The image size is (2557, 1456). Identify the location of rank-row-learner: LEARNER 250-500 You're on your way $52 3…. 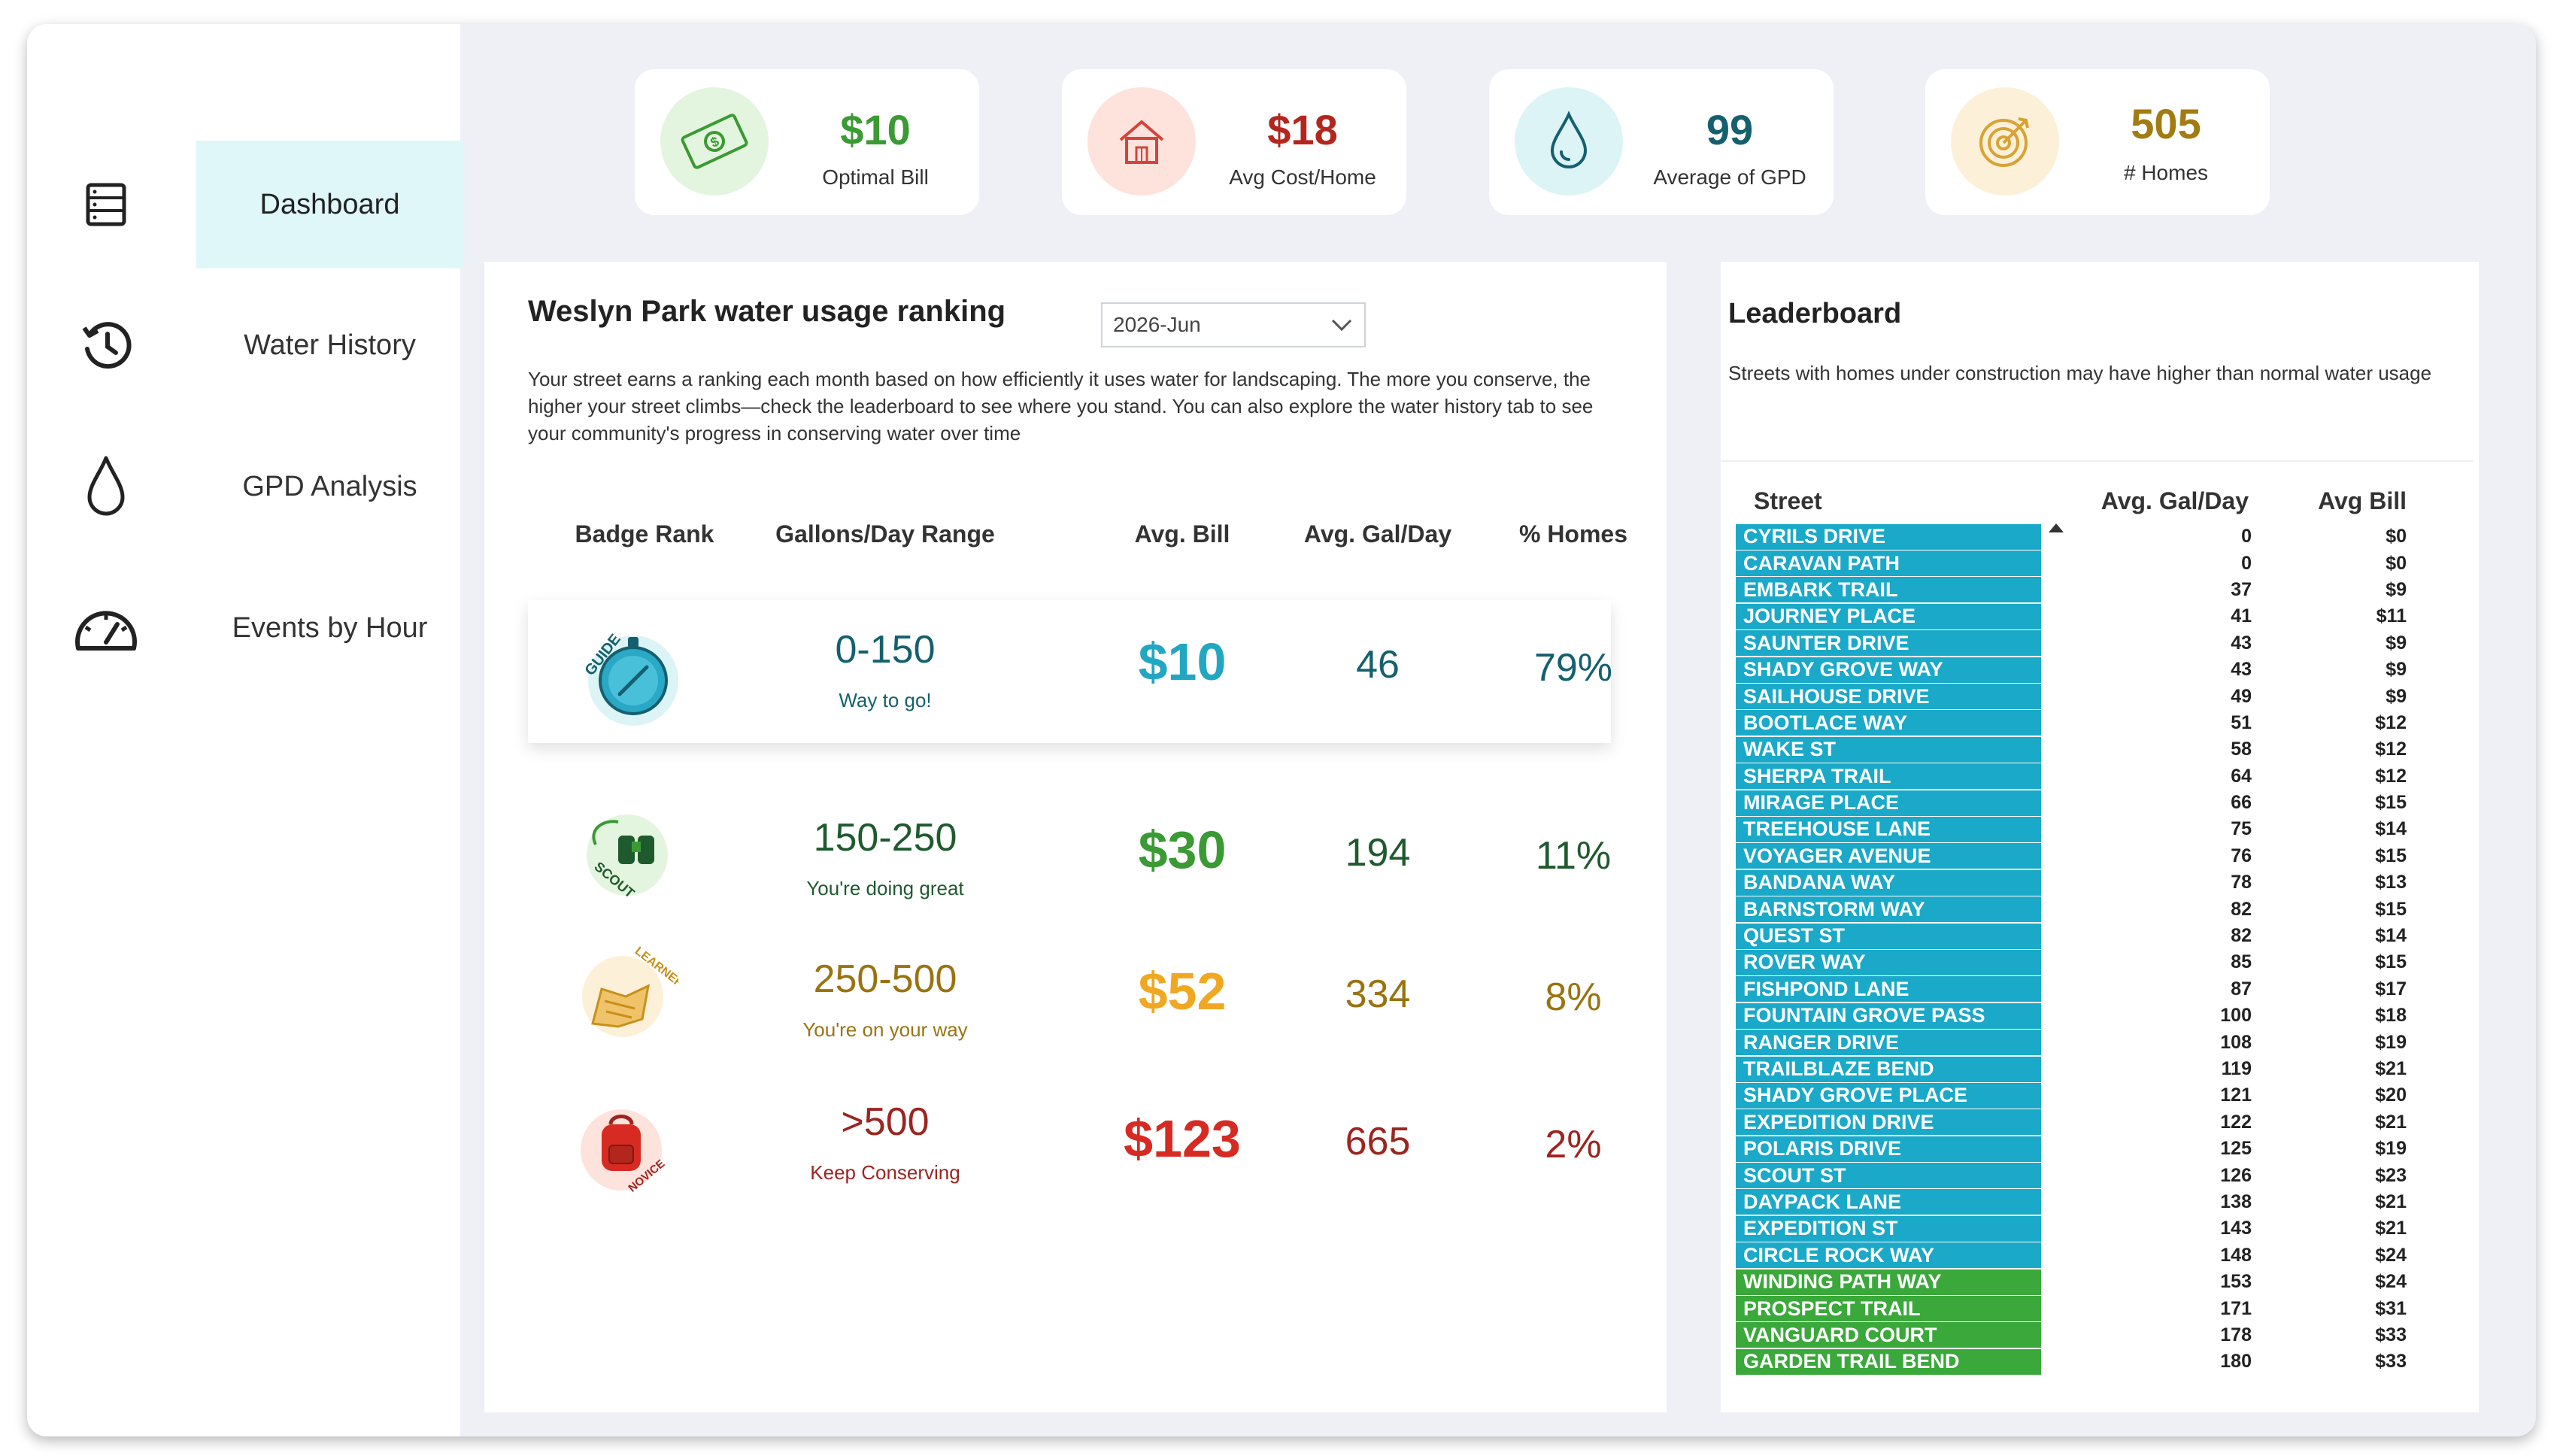
(1069, 1001).